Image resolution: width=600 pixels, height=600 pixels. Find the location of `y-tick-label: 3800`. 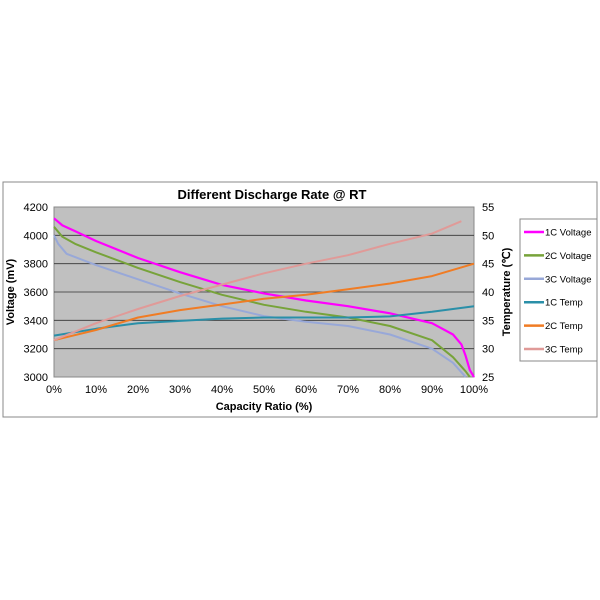

y-tick-label: 3800 is located at coordinates (36, 265).